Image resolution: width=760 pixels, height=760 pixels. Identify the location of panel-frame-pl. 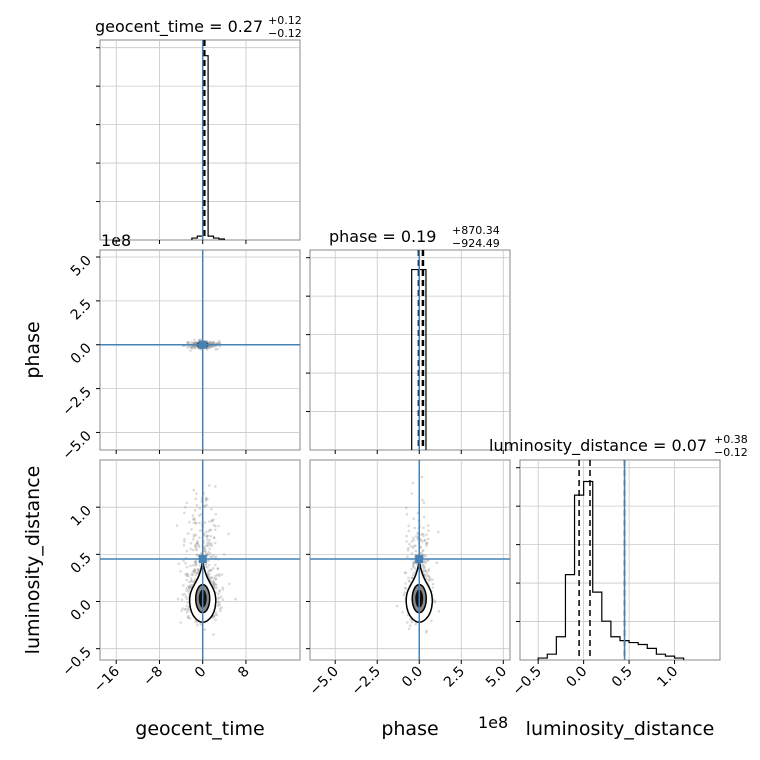
(410, 560).